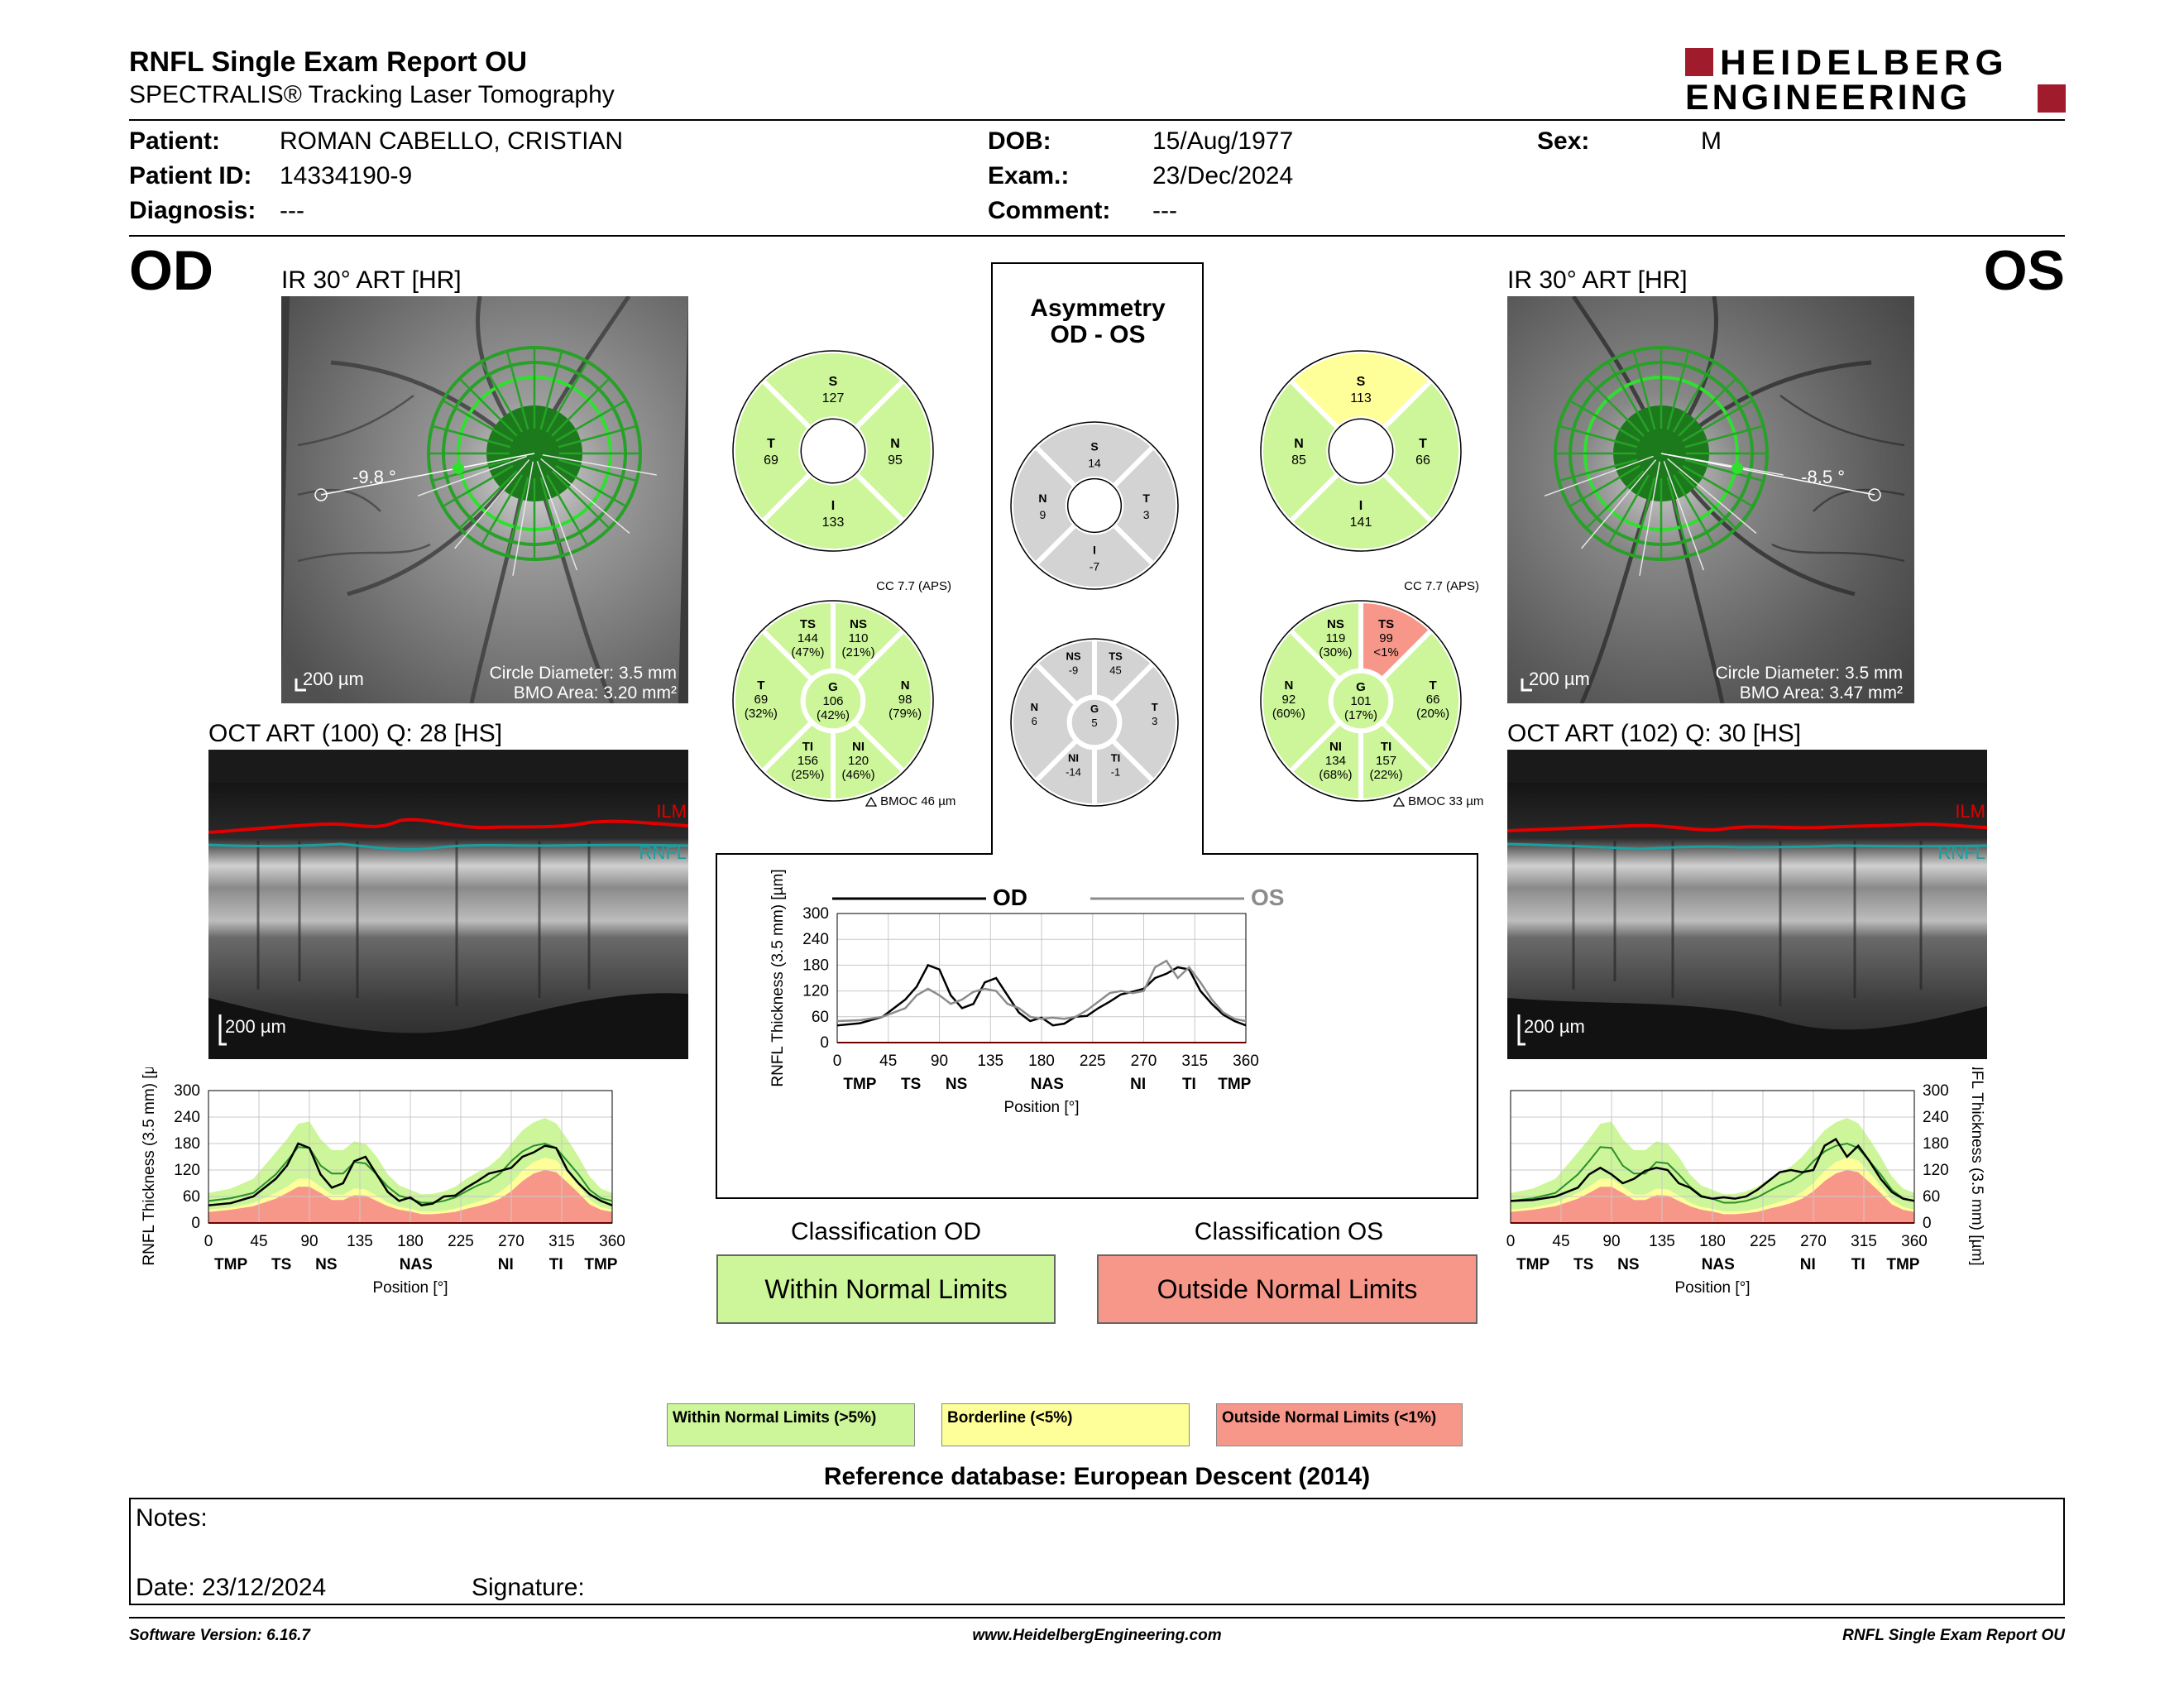 This screenshot has height=1688, width=2184. What do you see at coordinates (1042, 514) in the screenshot?
I see `quadrant-value: 9` at bounding box center [1042, 514].